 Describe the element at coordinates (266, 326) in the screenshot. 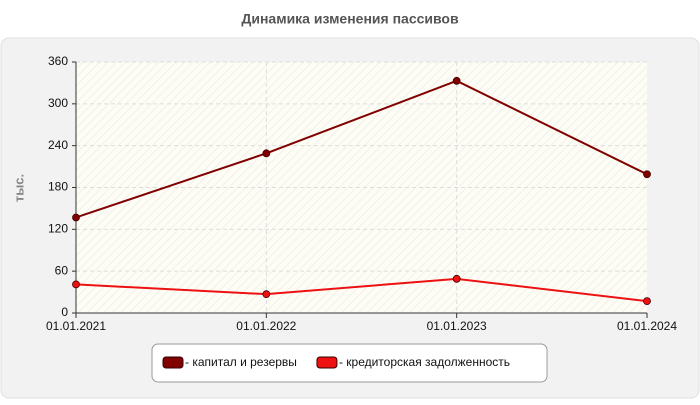

I see `x-tick-label: 01.01.2022` at that location.